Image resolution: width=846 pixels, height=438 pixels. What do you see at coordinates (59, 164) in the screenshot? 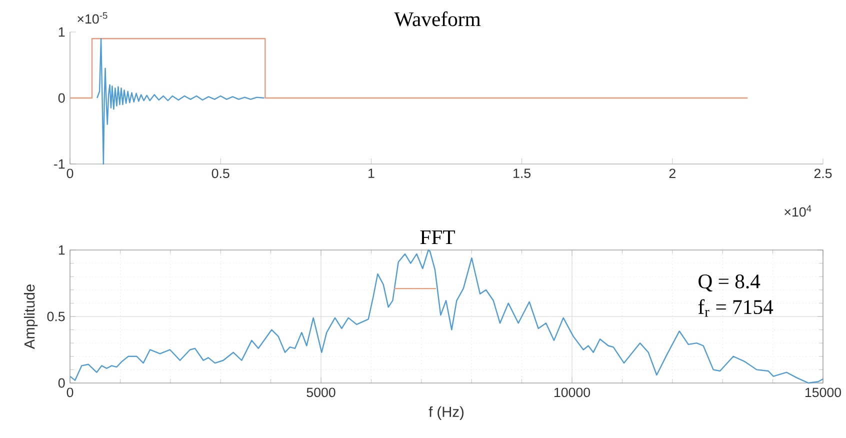
I see `y-tick-label: -1` at bounding box center [59, 164].